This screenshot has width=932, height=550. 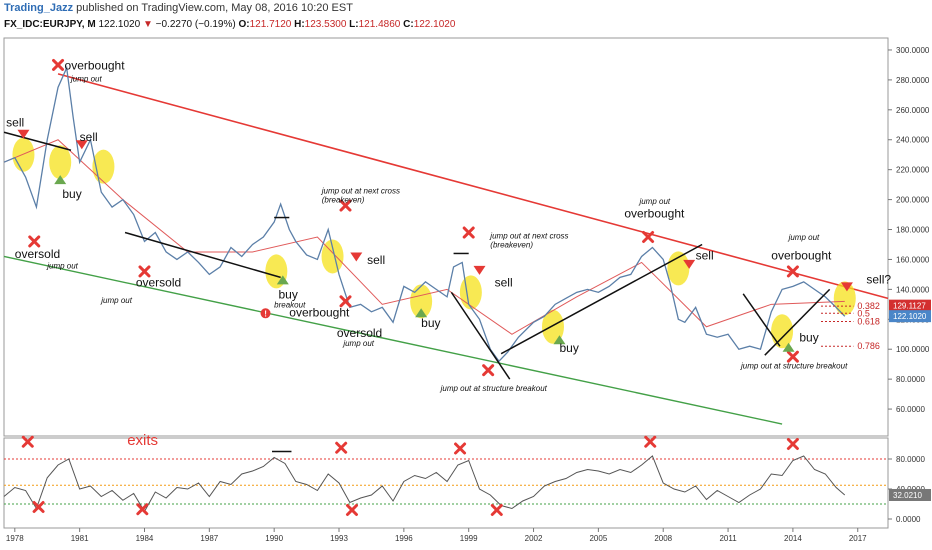 What do you see at coordinates (907, 495) in the screenshot?
I see `osc-last-badge-label: 32.0210` at bounding box center [907, 495].